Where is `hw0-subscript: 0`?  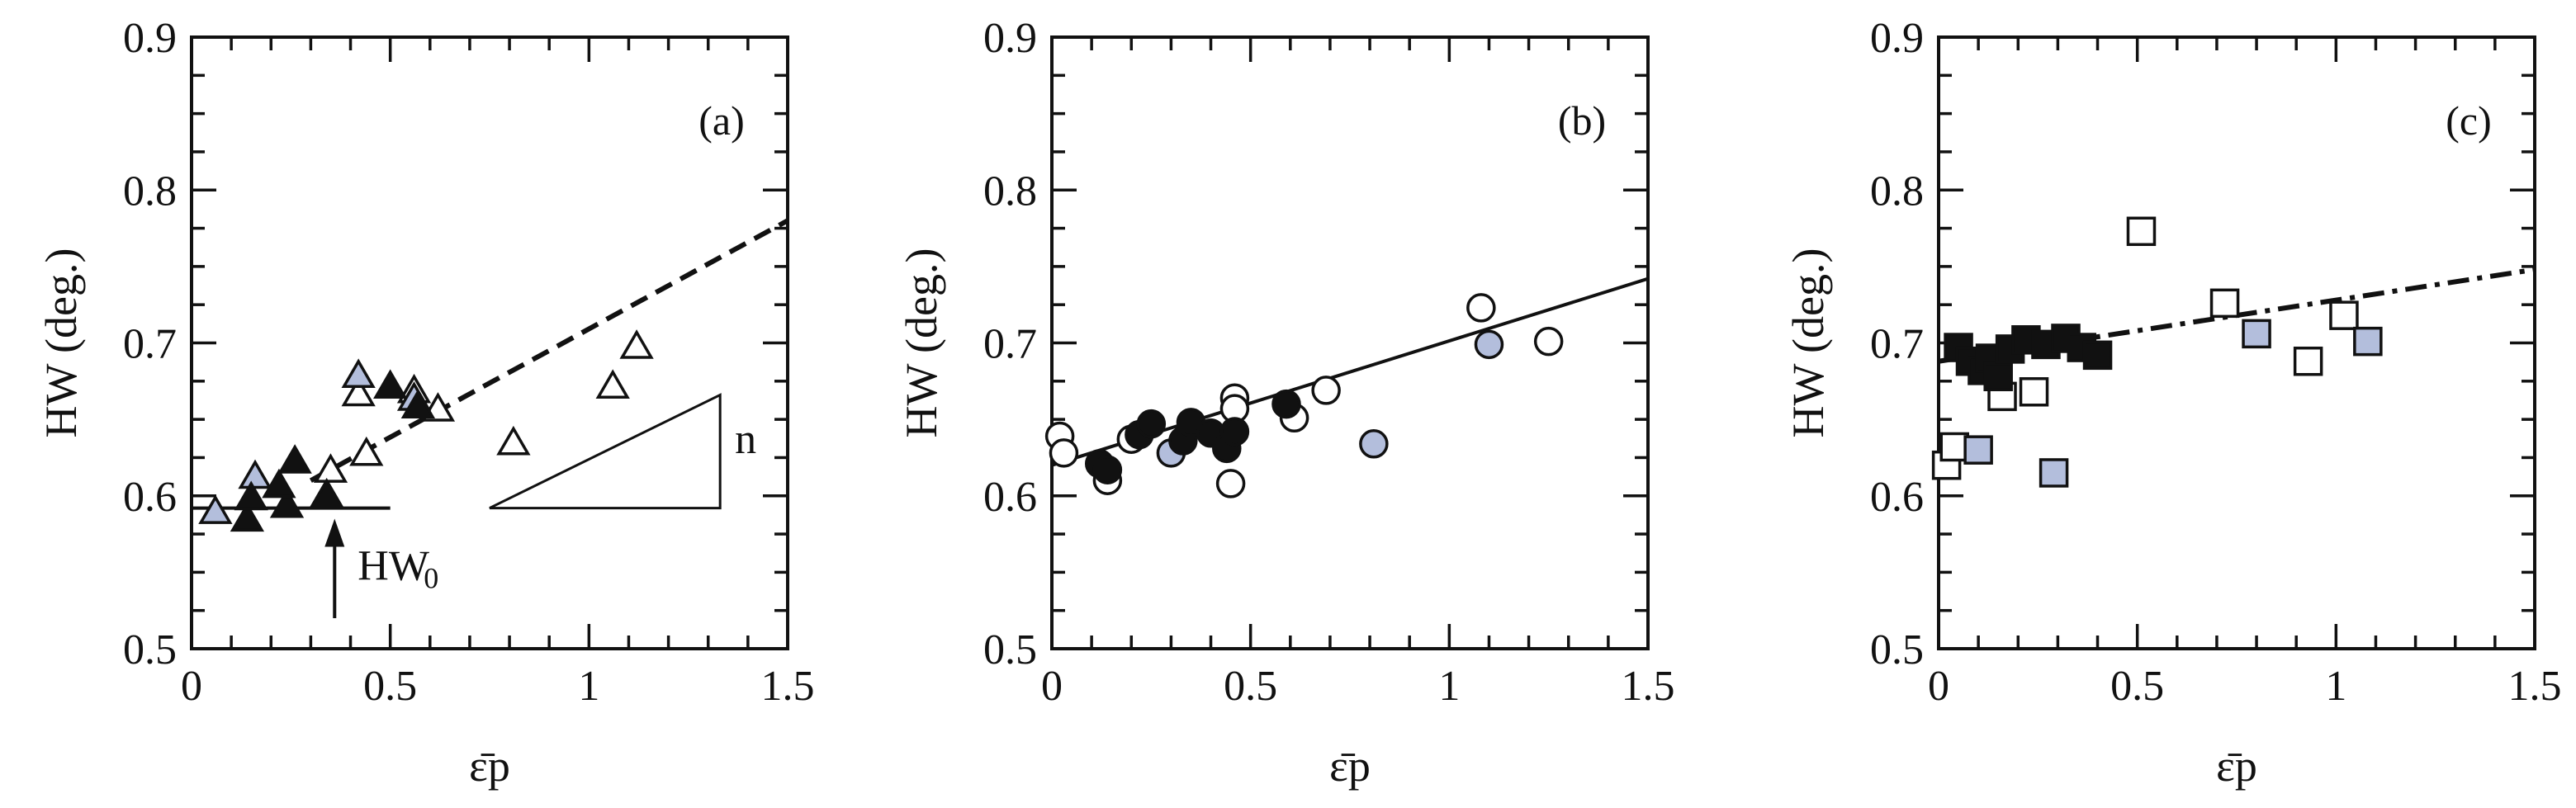
hw0-subscript: 0 is located at coordinates (431, 578).